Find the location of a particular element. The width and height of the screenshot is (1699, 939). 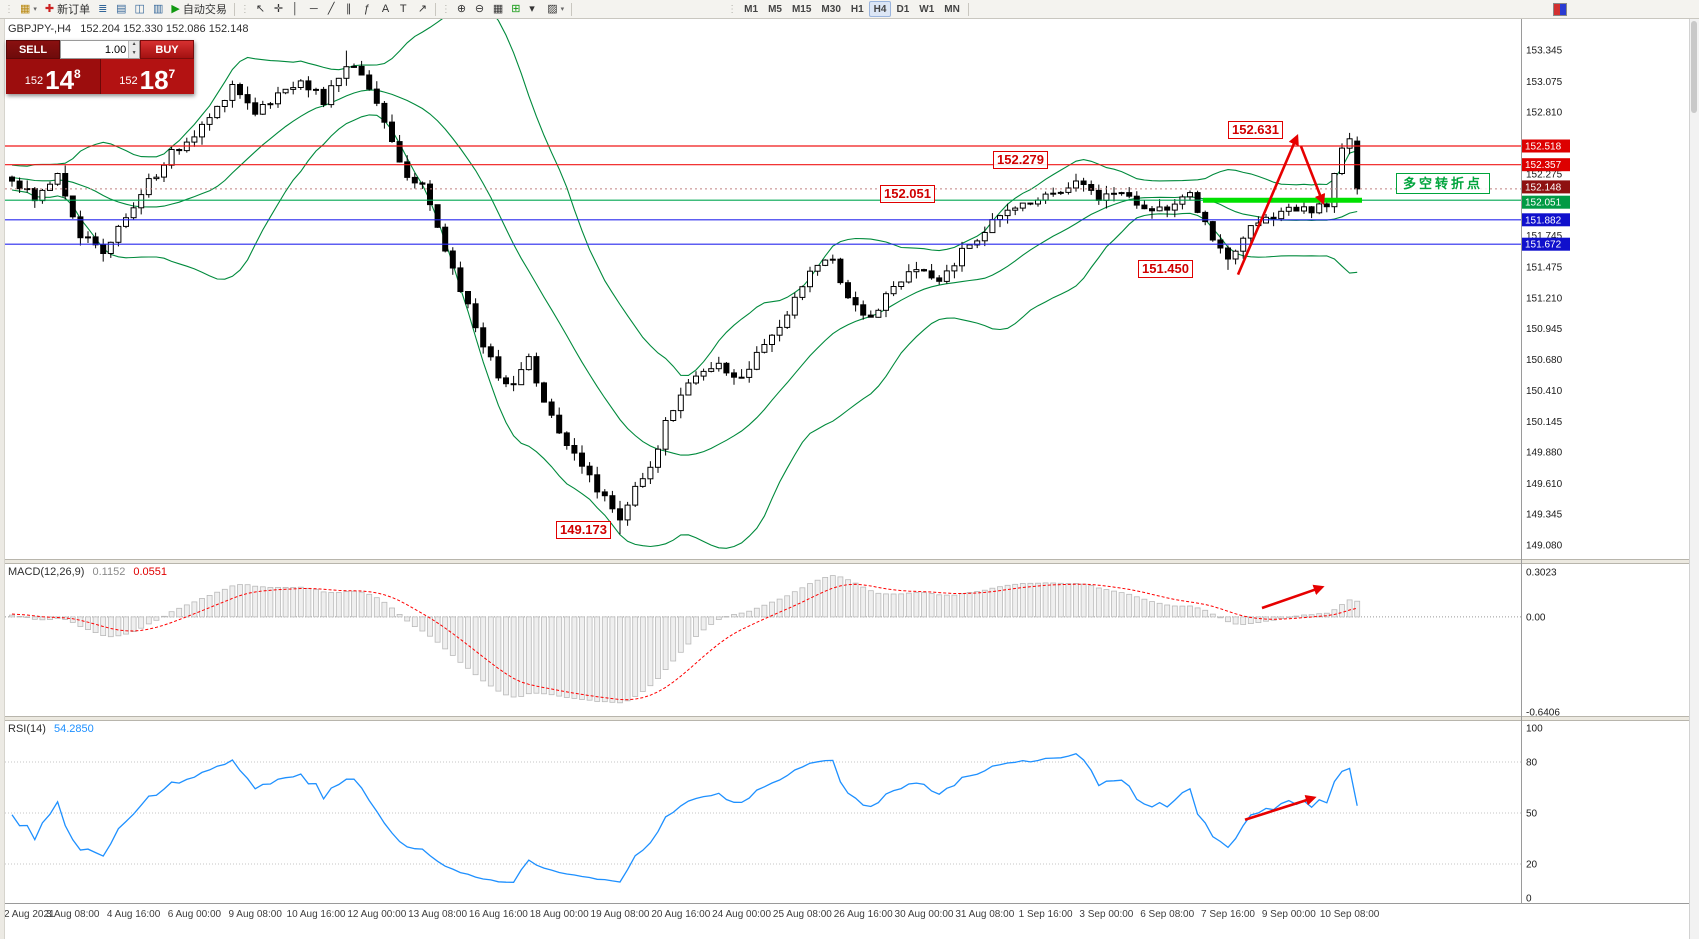

text-label-button: T is located at coordinates (405, 9).